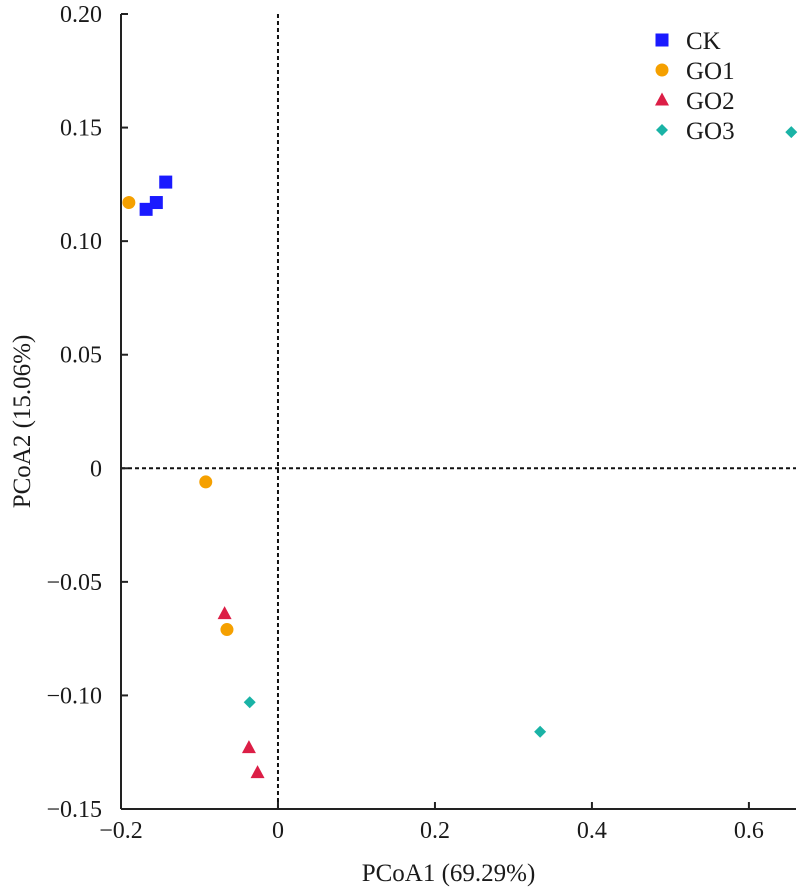 This screenshot has width=800, height=889. Describe the element at coordinates (81, 129) in the screenshot. I see `y-tick-label: 0.15` at that location.